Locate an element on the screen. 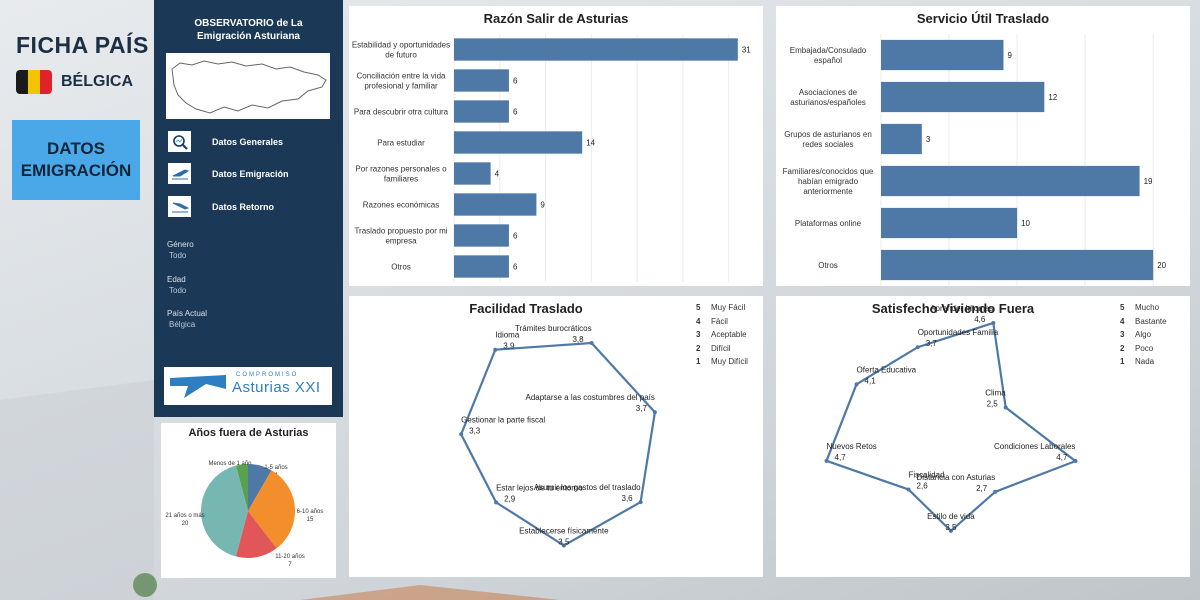 This screenshot has width=1200, height=600. chart-title: Razón Salir de Asturias is located at coordinates (556, 18).